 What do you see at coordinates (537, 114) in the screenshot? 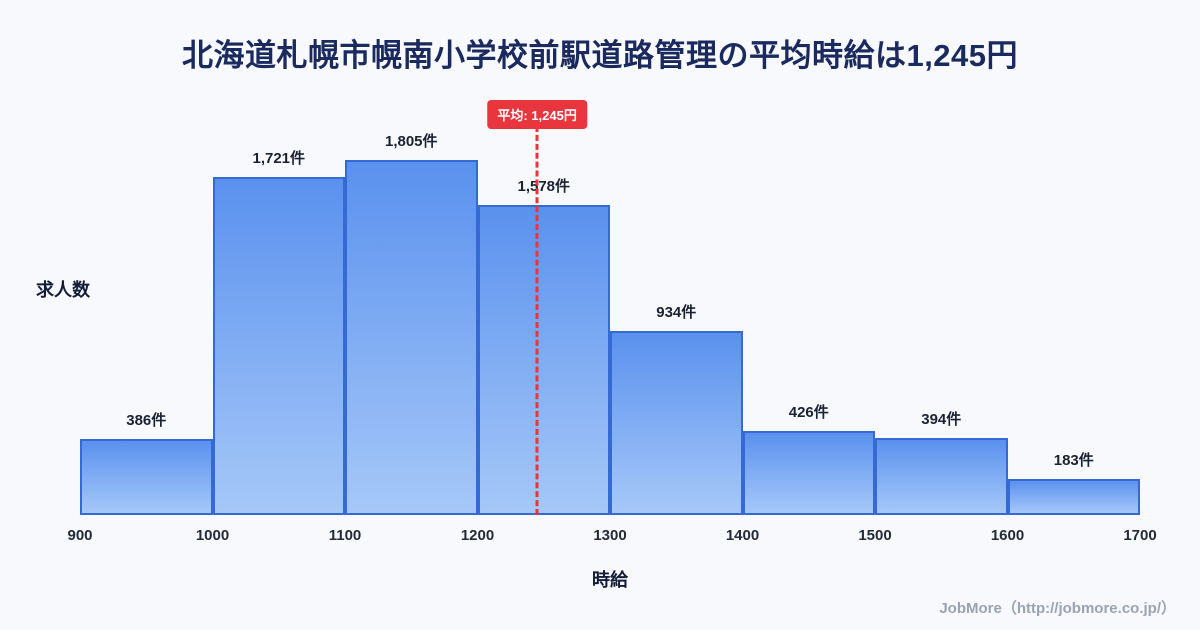
I see `average-badge: 平均: 1,245円` at bounding box center [537, 114].